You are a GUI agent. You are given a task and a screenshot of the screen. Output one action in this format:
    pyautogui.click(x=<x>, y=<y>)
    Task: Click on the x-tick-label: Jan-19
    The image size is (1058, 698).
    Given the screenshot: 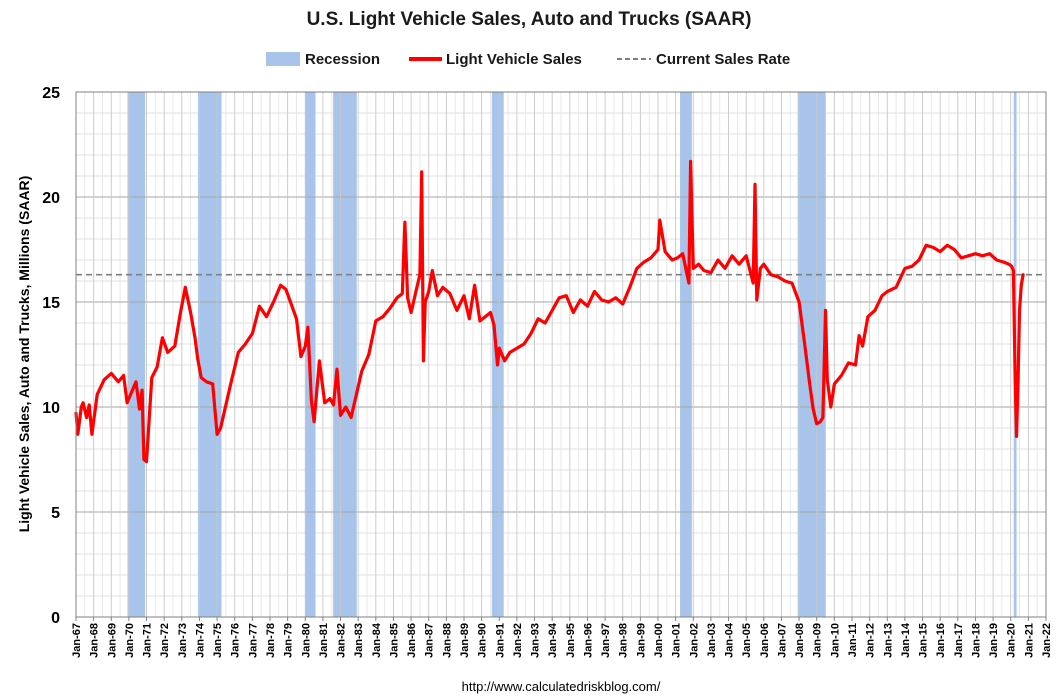 What is the action you would take?
    pyautogui.click(x=994, y=640)
    